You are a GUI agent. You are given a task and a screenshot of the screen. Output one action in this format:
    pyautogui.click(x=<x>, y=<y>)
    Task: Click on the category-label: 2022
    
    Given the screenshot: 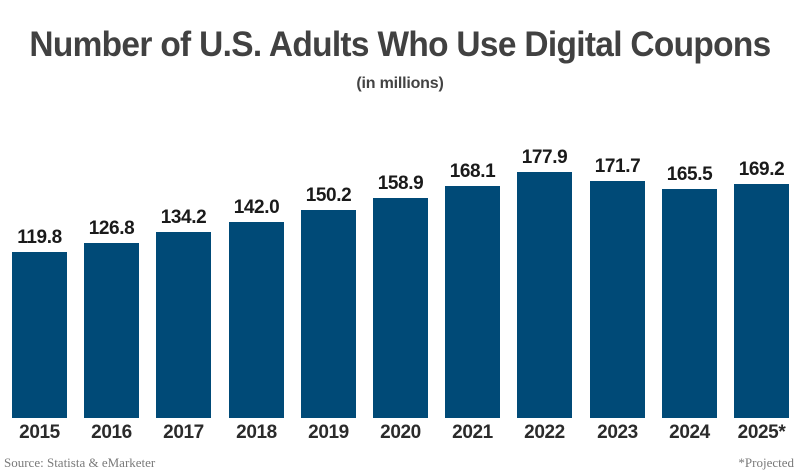 What is the action you would take?
    pyautogui.click(x=544, y=432)
    